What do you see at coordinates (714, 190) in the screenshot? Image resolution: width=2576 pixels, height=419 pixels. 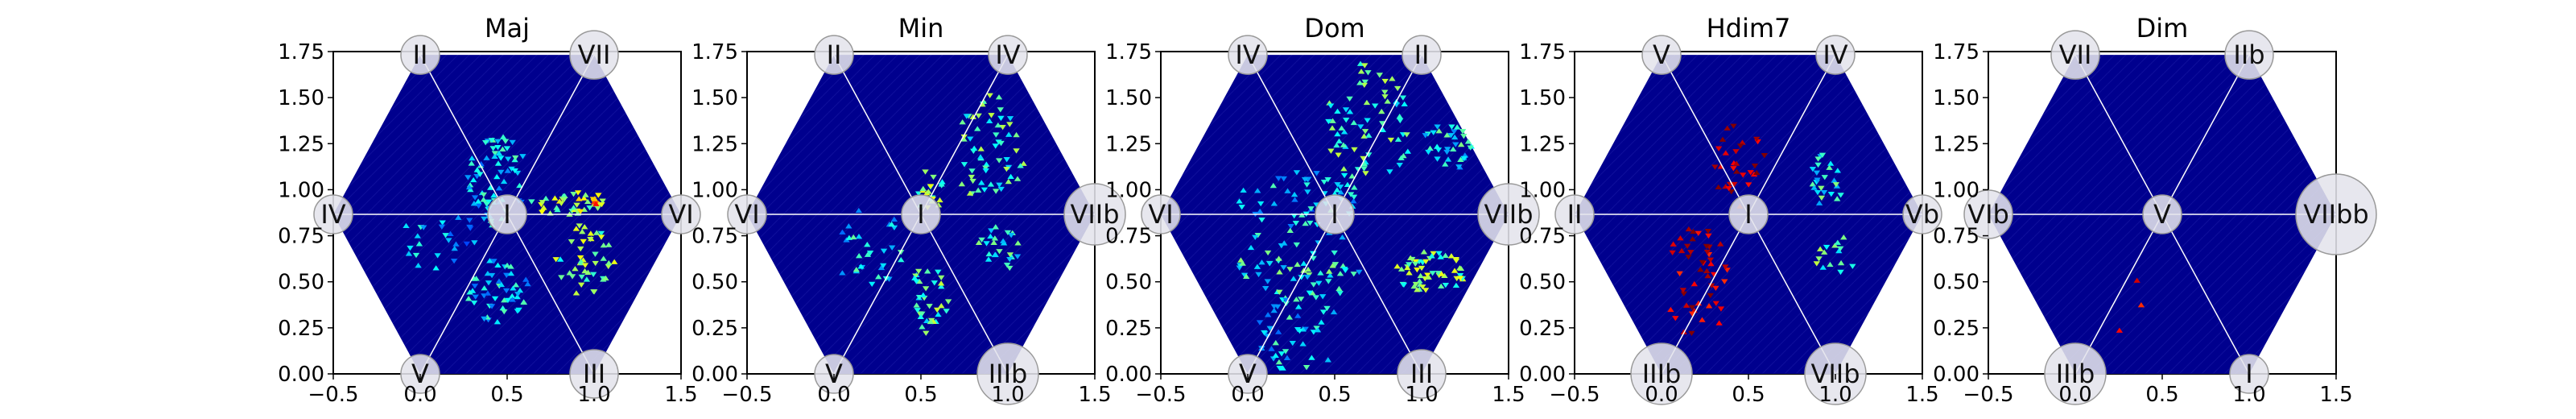 I see `y-tick-label: 1.00` at bounding box center [714, 190].